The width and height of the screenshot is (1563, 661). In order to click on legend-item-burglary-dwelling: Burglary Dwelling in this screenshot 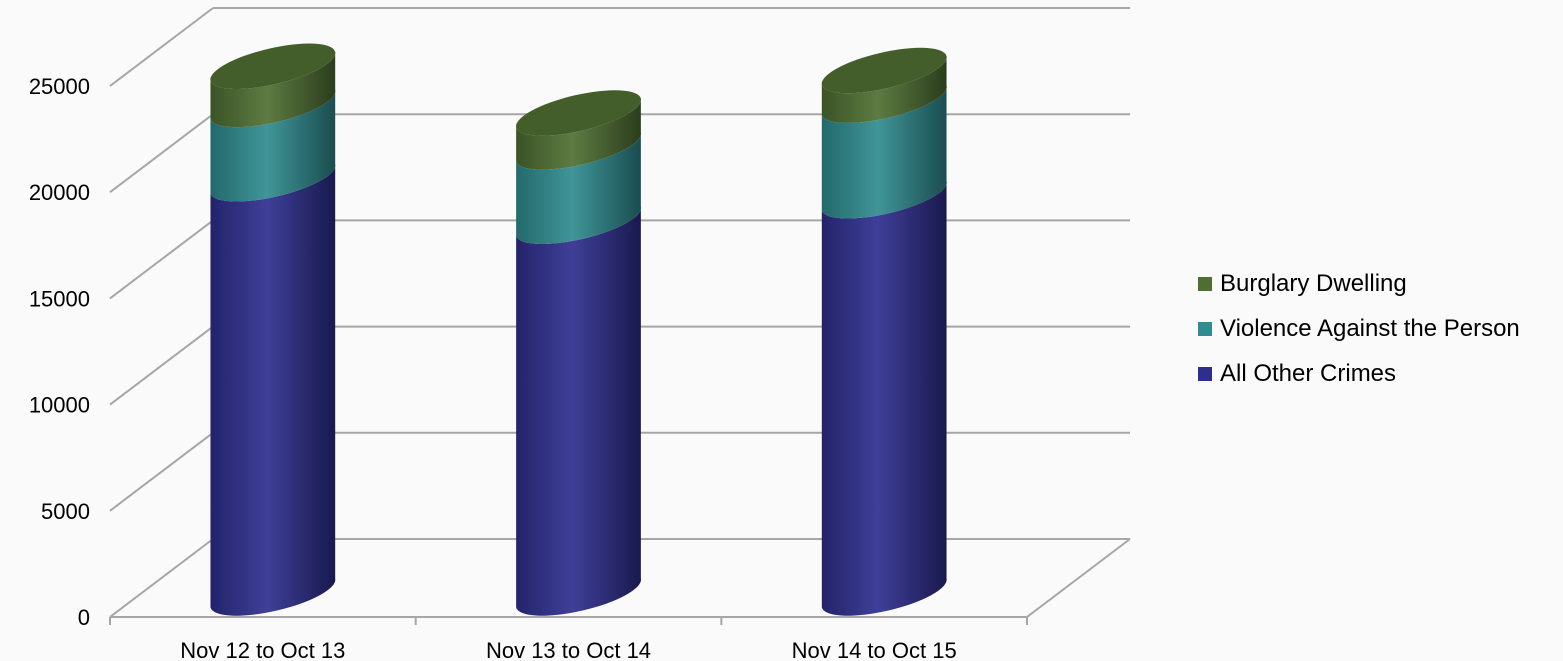, I will do `click(1359, 283)`.